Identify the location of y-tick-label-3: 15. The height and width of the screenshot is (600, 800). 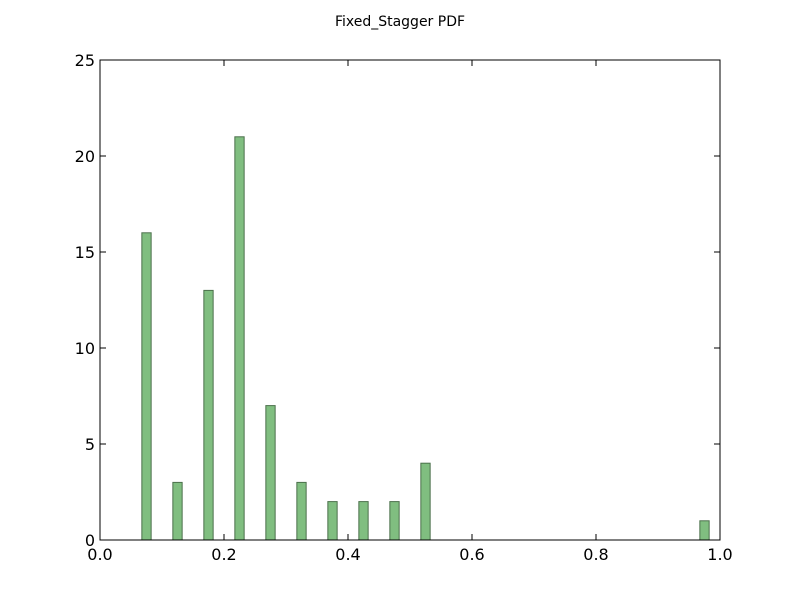
(85, 252).